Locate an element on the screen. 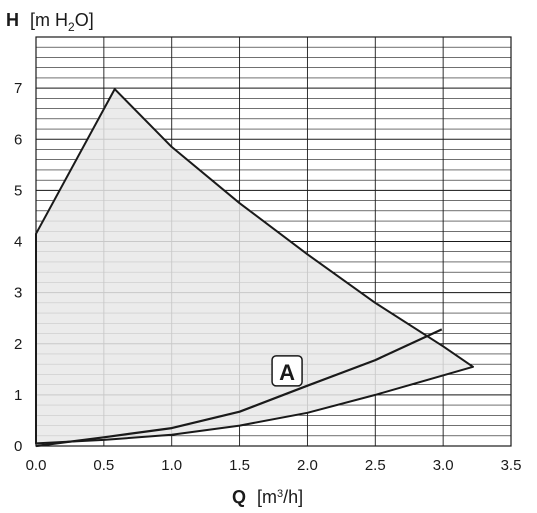  y-axis-unit: [m H is located at coordinates (49, 20).